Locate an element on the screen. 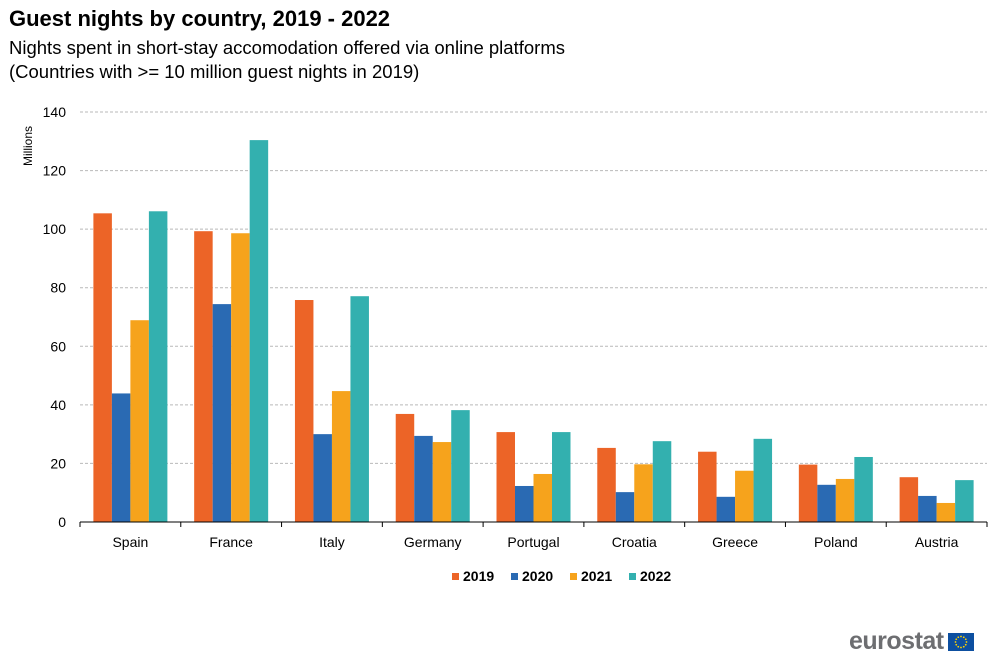  y-tick-label: 120 is located at coordinates (55, 171).